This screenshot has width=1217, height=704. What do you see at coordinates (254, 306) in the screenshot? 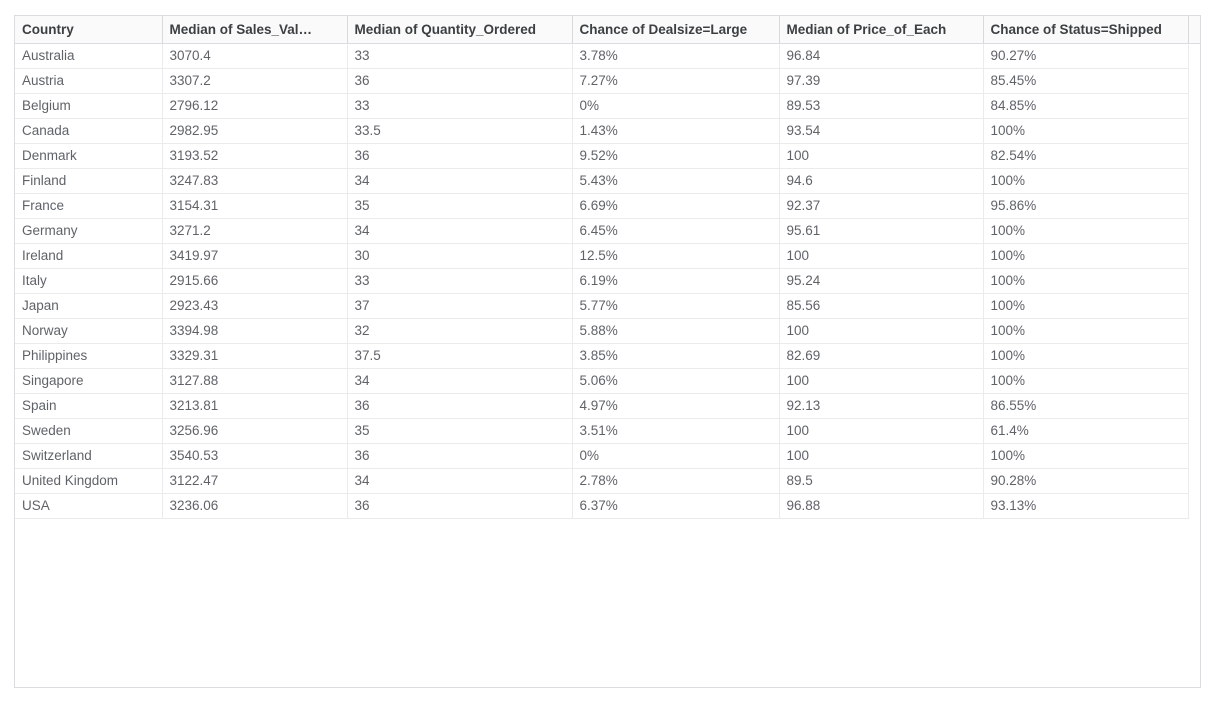
I see `value-cell: 2923.43` at bounding box center [254, 306].